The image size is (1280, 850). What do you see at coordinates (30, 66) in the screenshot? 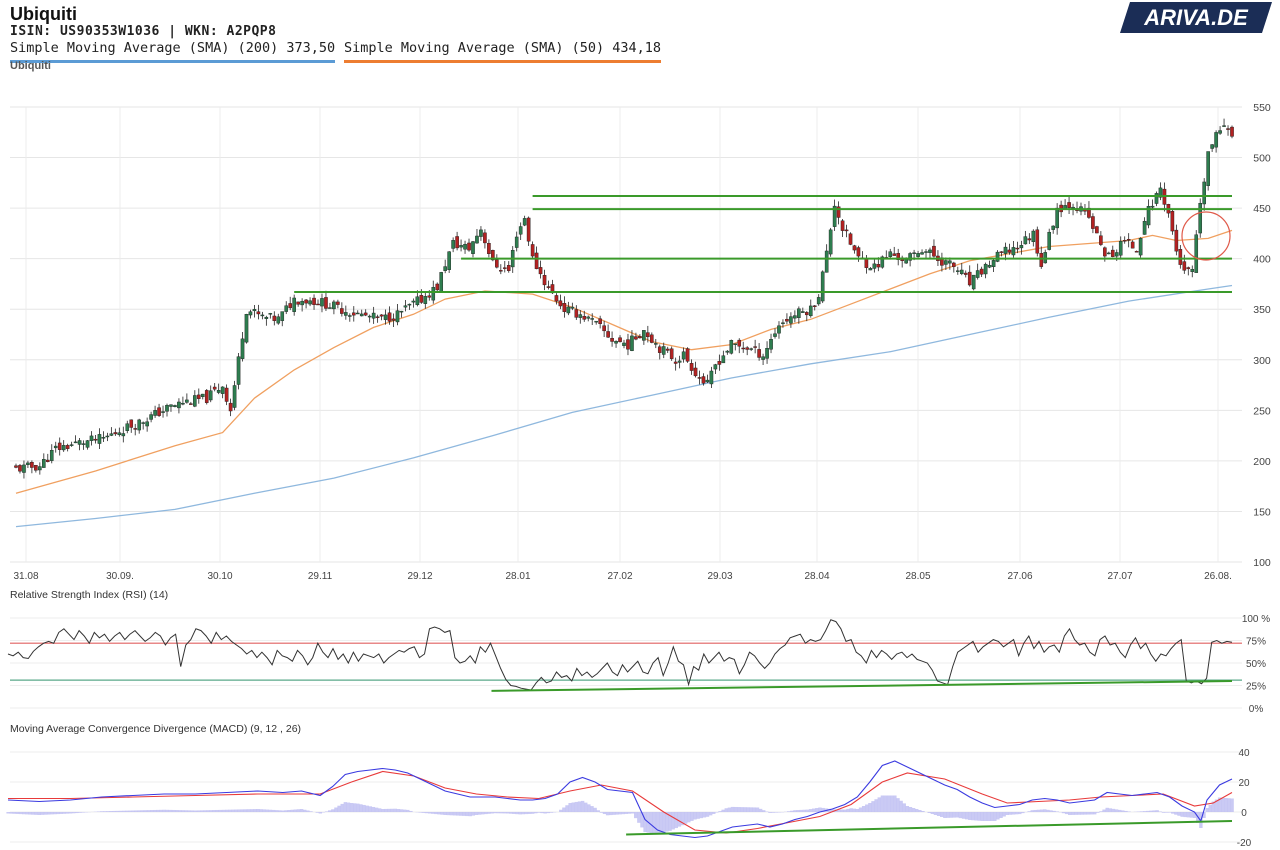
I see `chart-subtitle: Ubiquiti` at bounding box center [30, 66].